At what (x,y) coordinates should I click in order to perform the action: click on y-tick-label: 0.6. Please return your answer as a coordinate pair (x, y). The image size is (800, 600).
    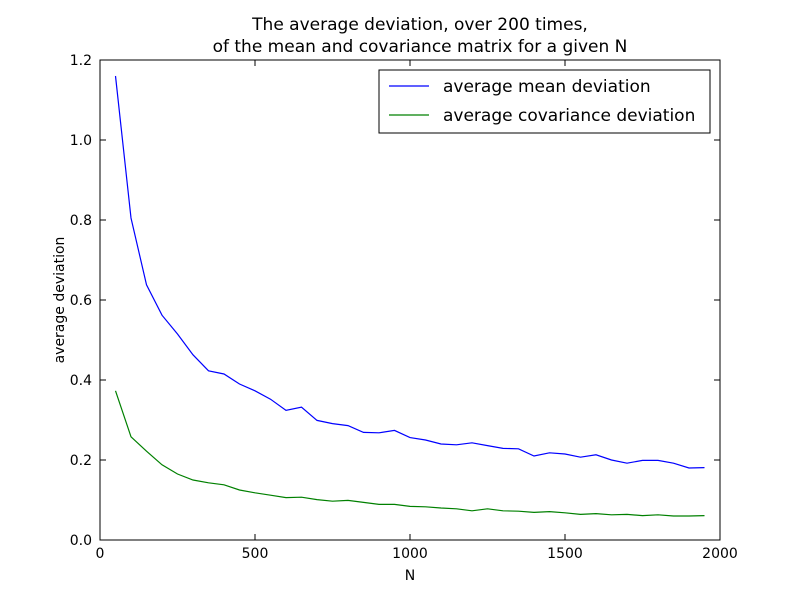
    Looking at the image, I should click on (81, 301).